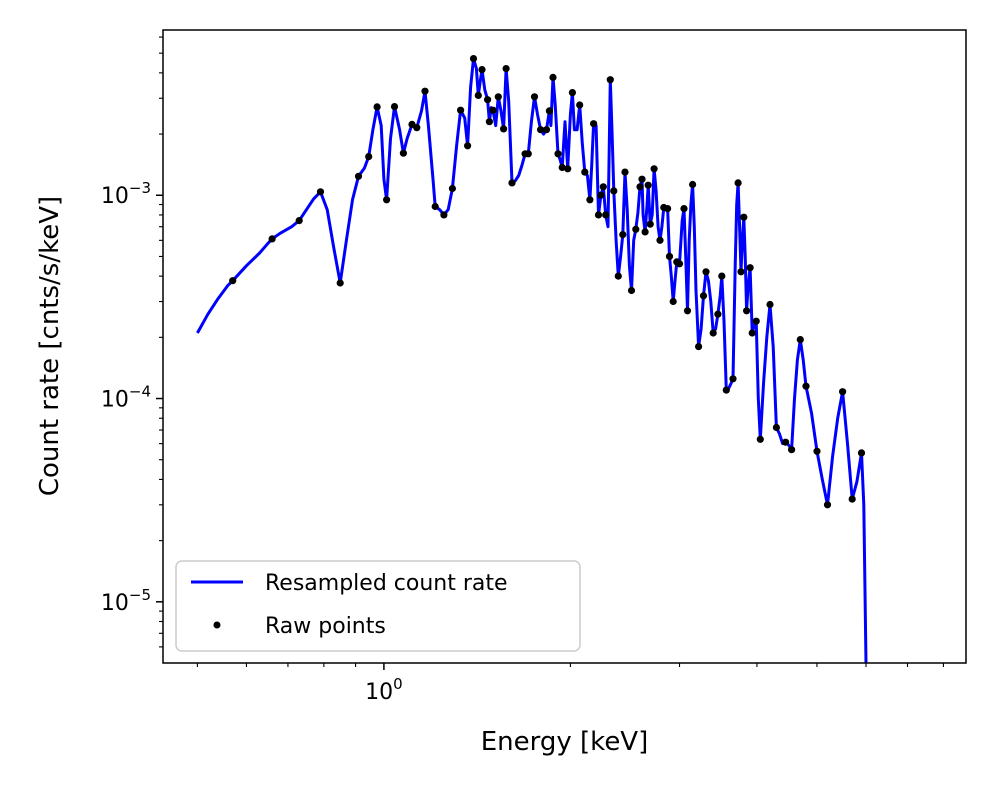  What do you see at coordinates (384, 690) in the screenshot?
I see `x-tick-label: 100` at bounding box center [384, 690].